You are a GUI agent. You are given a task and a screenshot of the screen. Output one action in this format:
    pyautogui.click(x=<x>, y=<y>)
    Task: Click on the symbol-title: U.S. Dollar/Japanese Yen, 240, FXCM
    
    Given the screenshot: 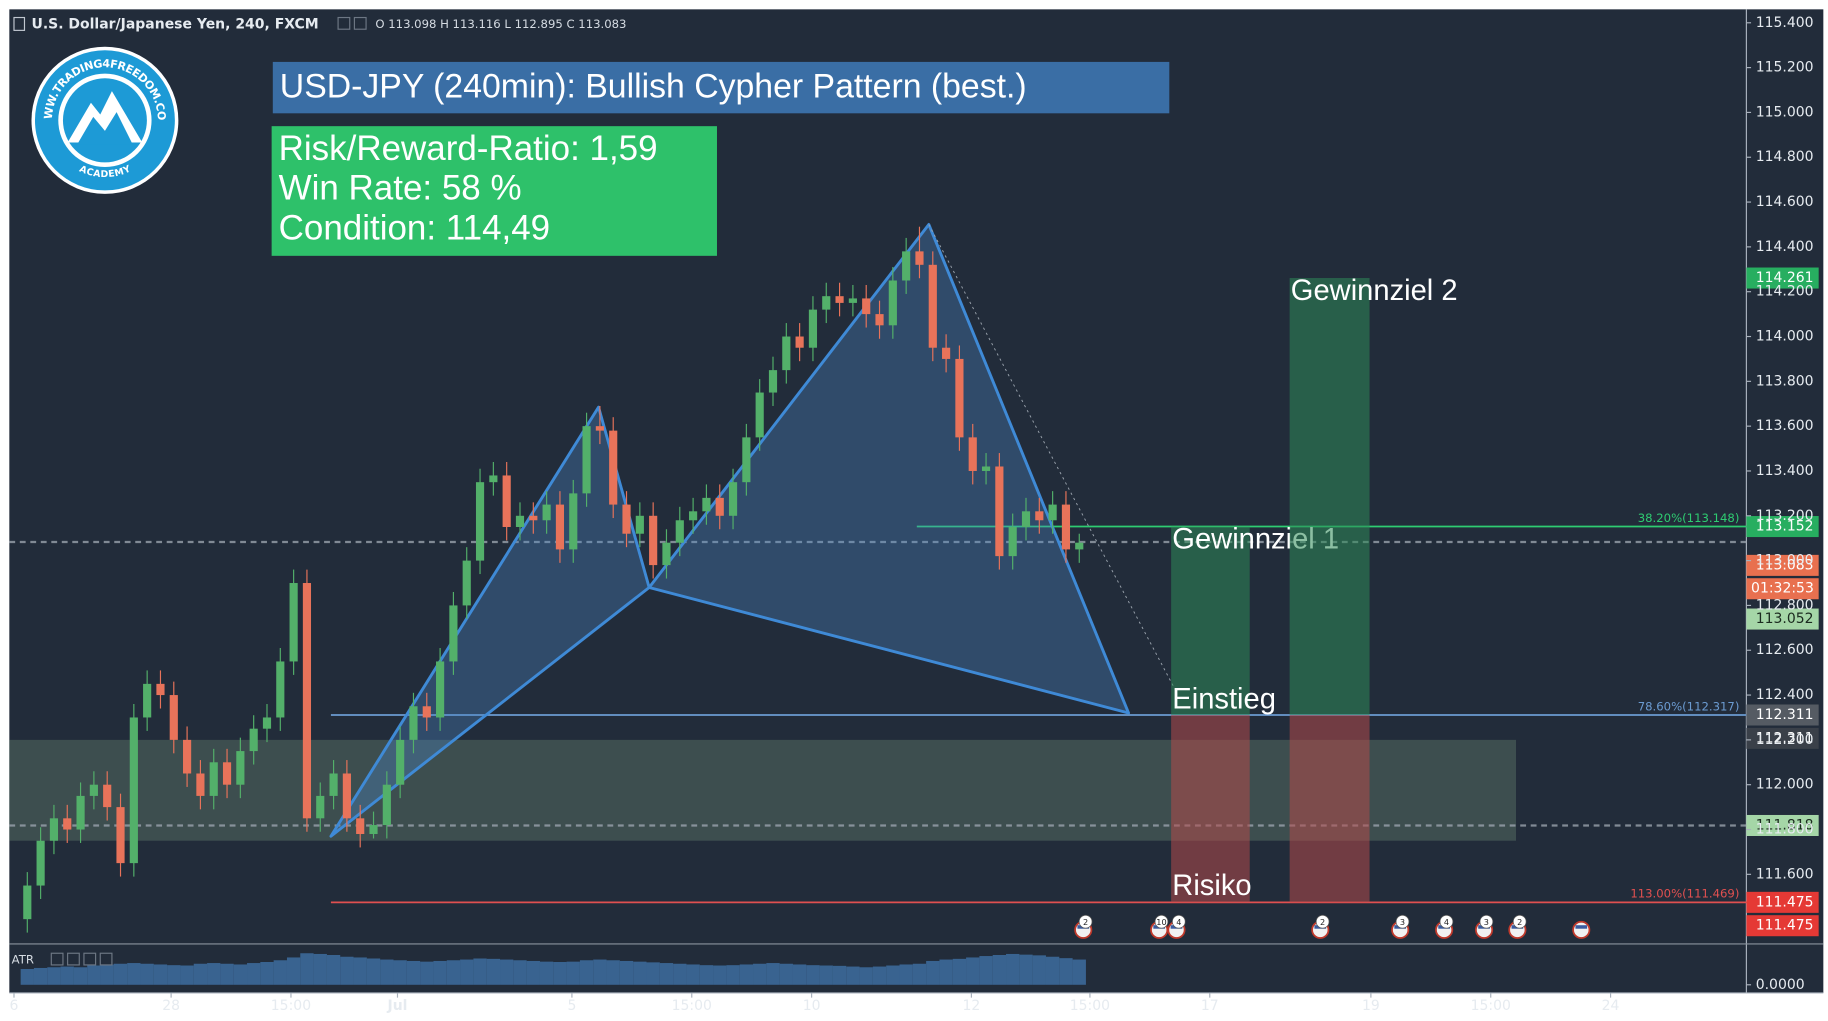 What is the action you would take?
    pyautogui.click(x=174, y=25)
    